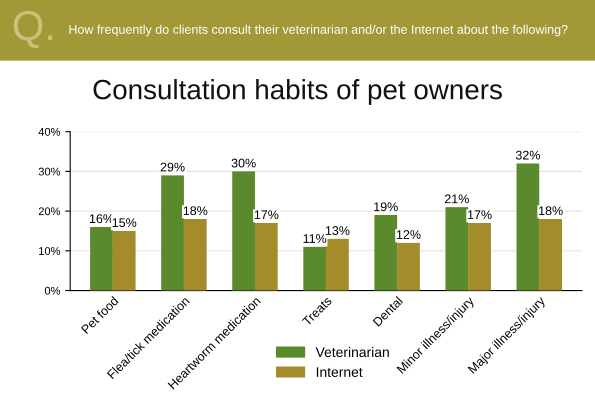  Describe the element at coordinates (49, 132) in the screenshot. I see `y-tick-label: 40%` at that location.